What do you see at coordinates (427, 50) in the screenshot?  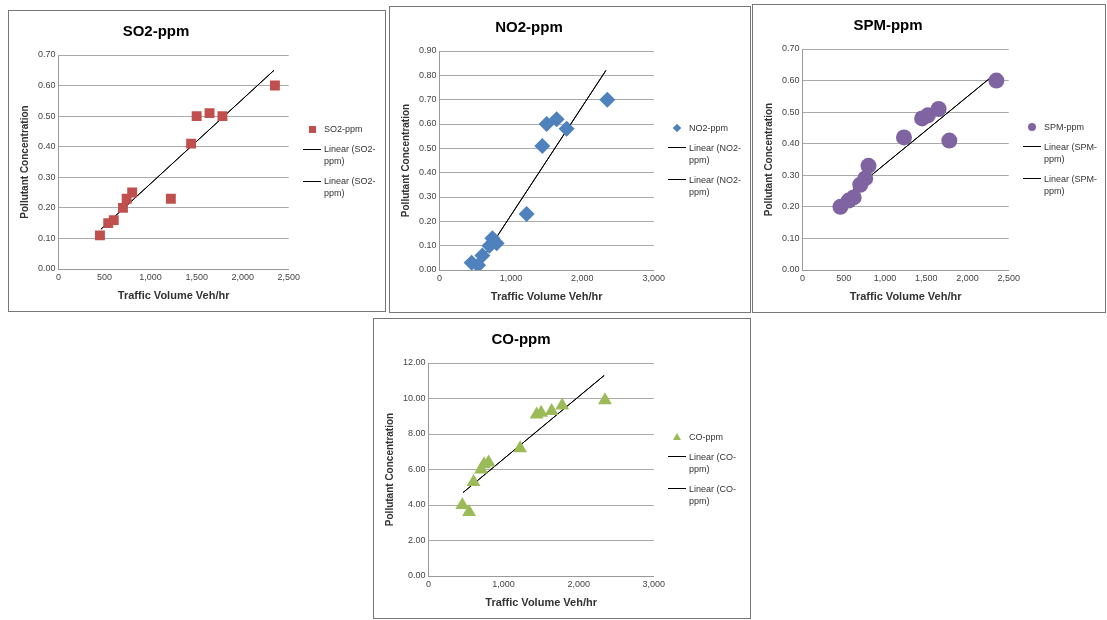 I see `y-tick-label: 0.90` at bounding box center [427, 50].